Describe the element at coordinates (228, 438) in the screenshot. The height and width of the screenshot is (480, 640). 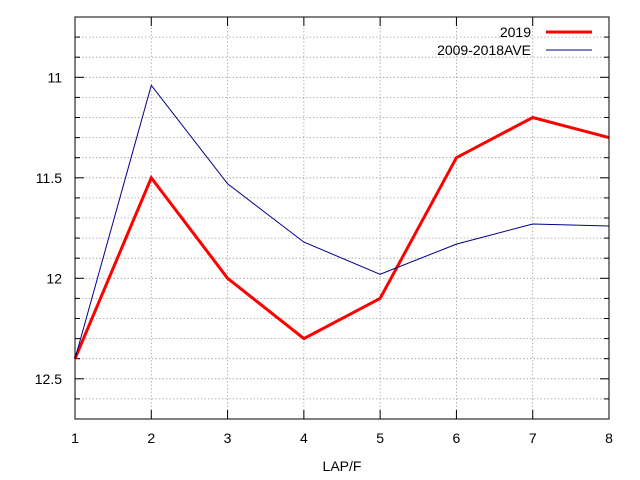
I see `x-tick-label: 3` at that location.